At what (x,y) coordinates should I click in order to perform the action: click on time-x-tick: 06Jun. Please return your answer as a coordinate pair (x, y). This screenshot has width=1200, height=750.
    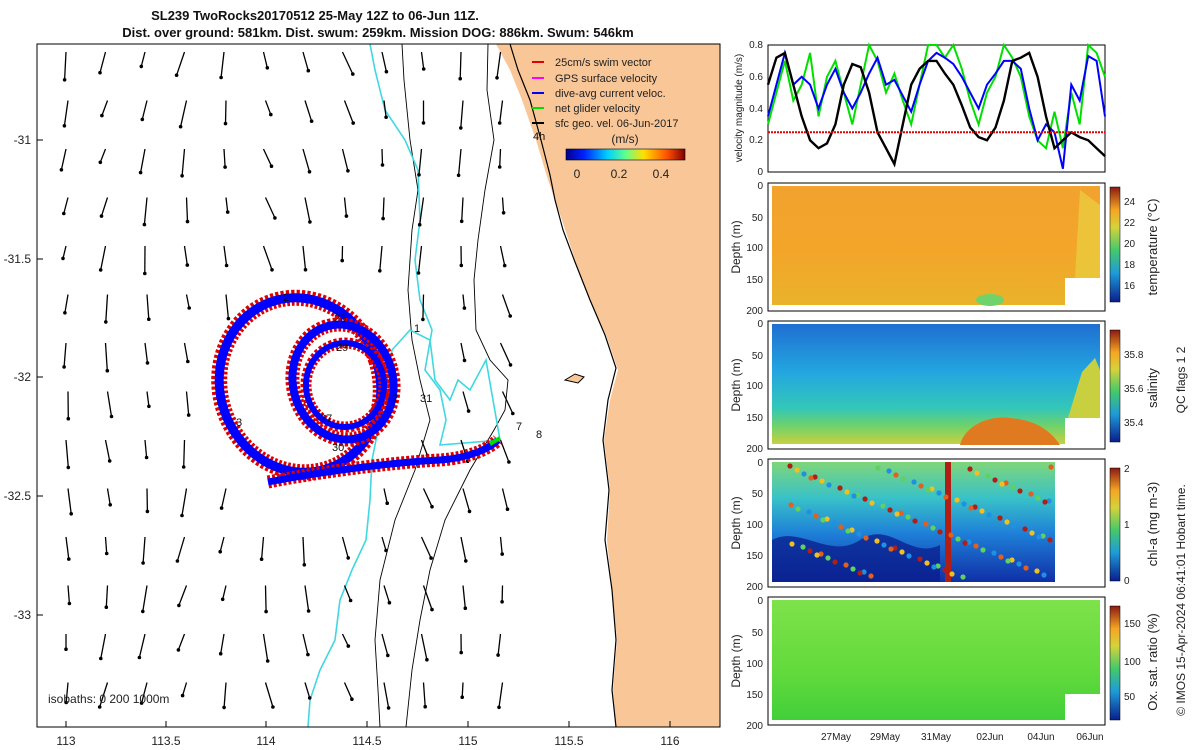
    Looking at the image, I should click on (1089, 737).